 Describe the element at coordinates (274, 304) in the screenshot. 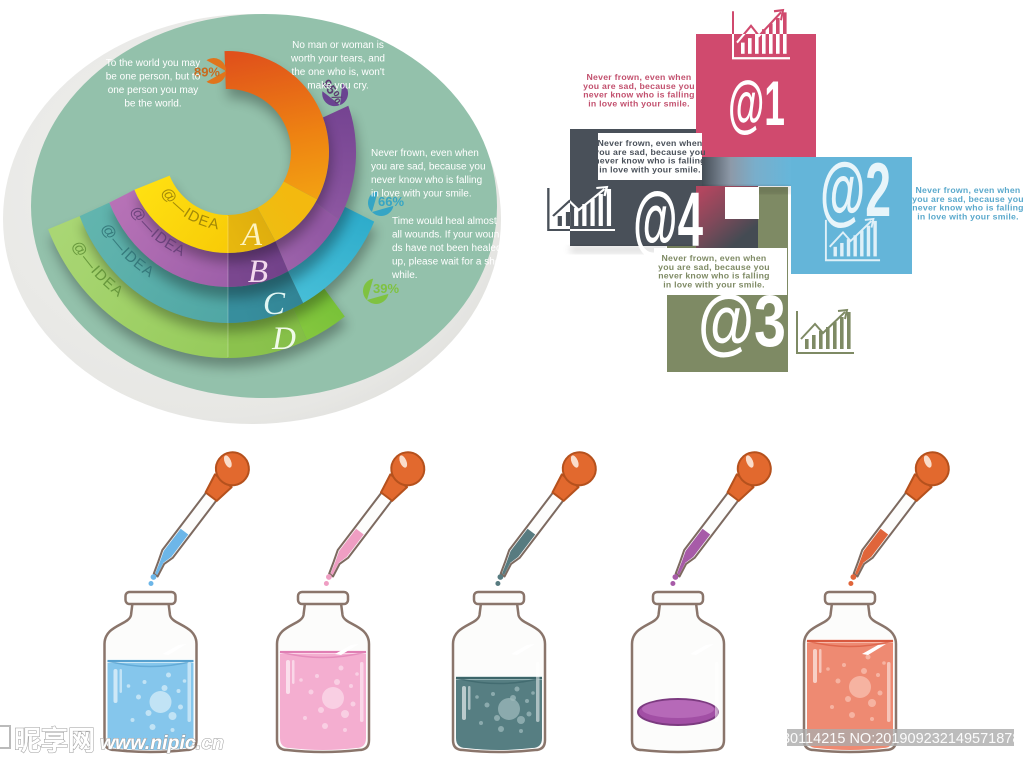

I see `svg-text: C` at that location.